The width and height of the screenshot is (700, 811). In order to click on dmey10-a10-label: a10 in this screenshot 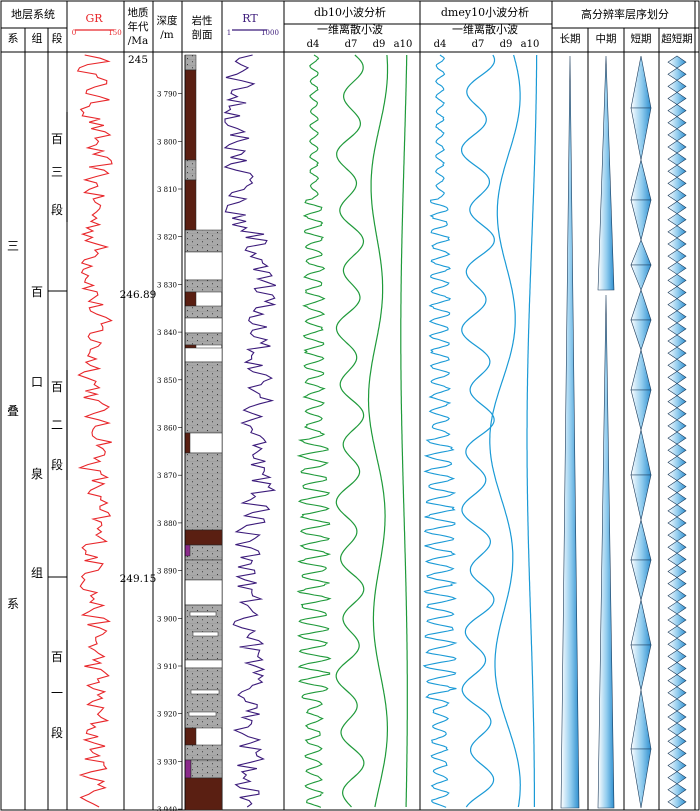, I will do `click(530, 44)`.